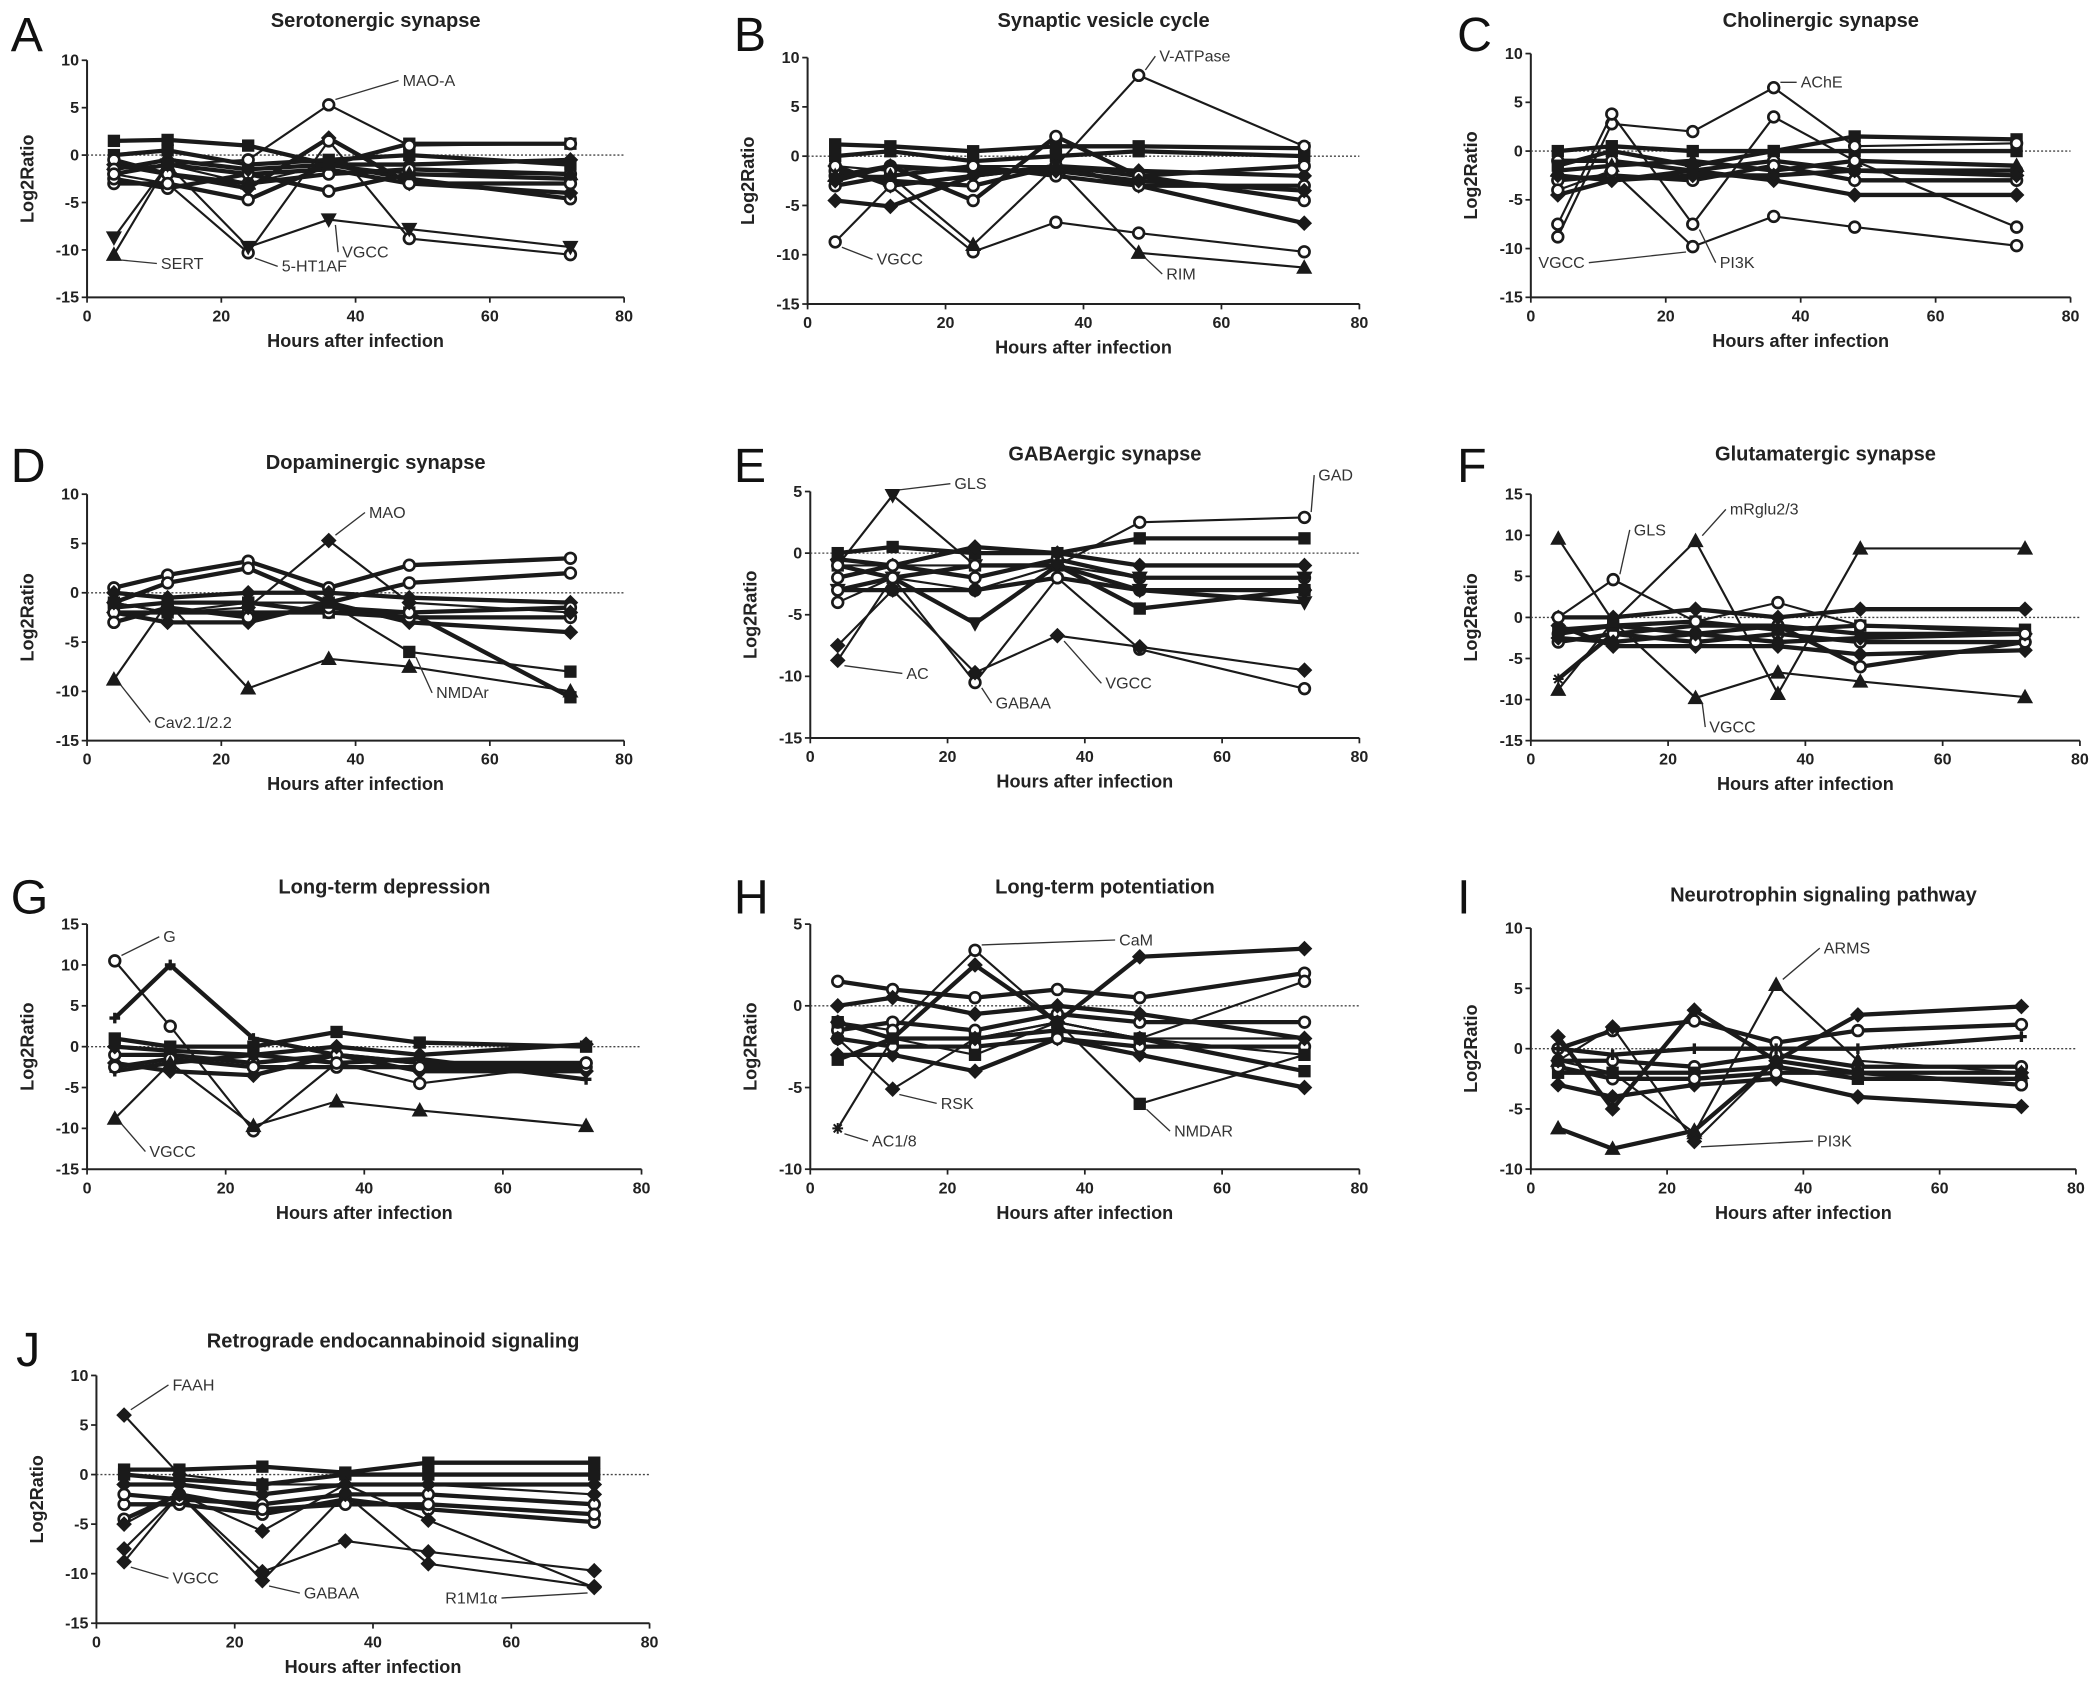 This screenshot has height=1682, width=2100. What do you see at coordinates (359, 1533) in the screenshot?
I see `series-vgcc` at bounding box center [359, 1533].